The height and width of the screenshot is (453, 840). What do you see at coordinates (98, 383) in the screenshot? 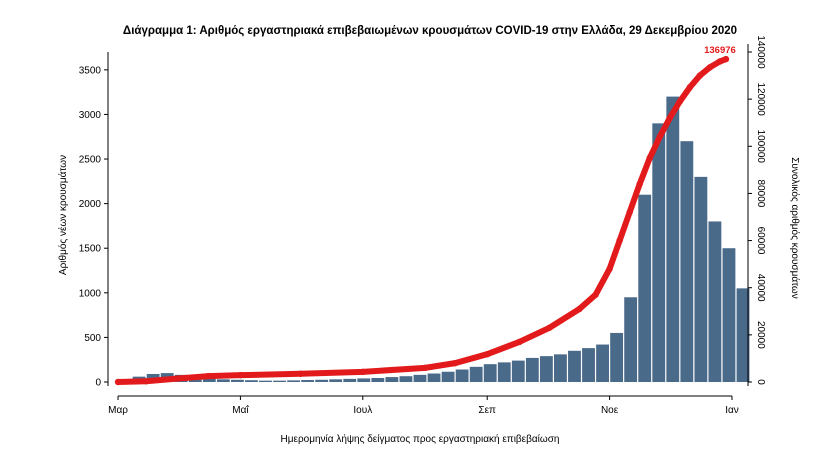
I see `y-tick-label: 0` at bounding box center [98, 383].